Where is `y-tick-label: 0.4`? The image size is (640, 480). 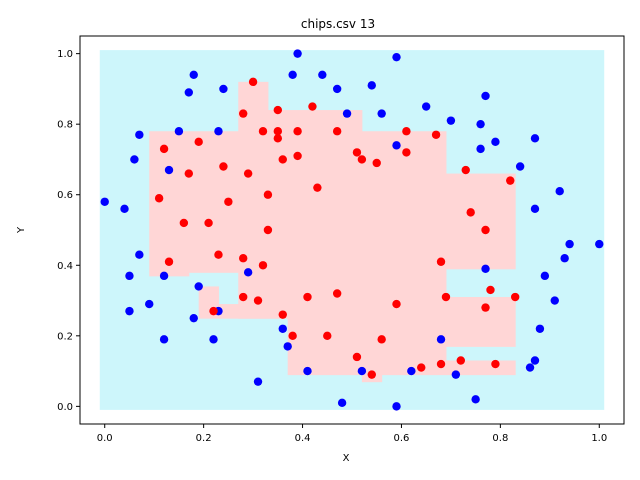
y-tick-label: 0.4 is located at coordinates (65, 266).